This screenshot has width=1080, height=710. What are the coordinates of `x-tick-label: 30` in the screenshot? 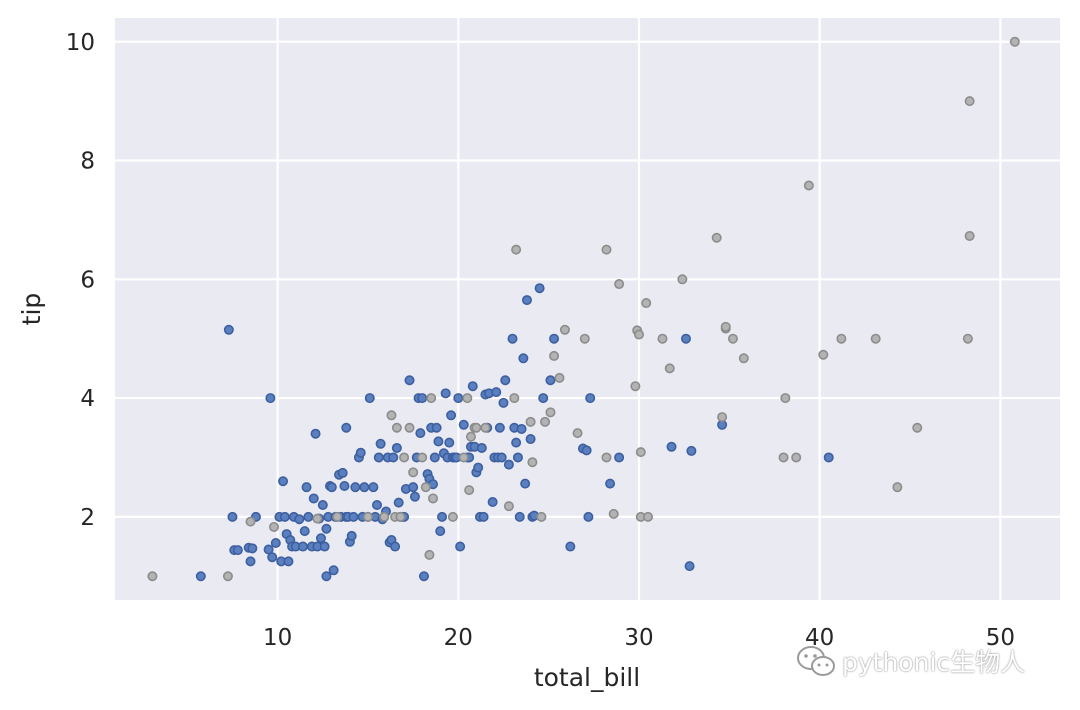 It's located at (638, 638).